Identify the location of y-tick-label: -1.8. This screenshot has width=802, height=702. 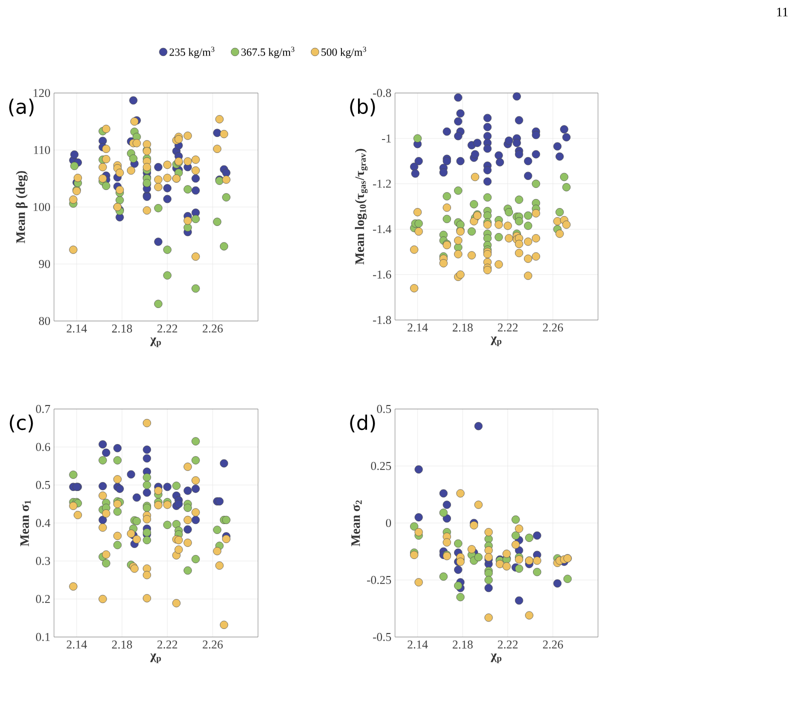
(382, 320).